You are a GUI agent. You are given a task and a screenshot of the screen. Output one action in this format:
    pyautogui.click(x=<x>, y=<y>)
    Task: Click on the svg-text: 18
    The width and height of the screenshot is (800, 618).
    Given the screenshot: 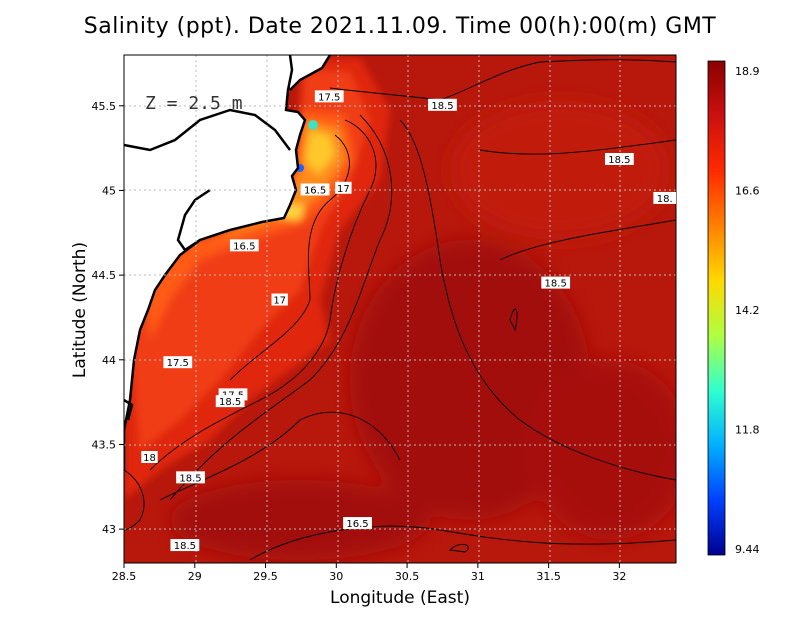 What is the action you would take?
    pyautogui.click(x=149, y=458)
    